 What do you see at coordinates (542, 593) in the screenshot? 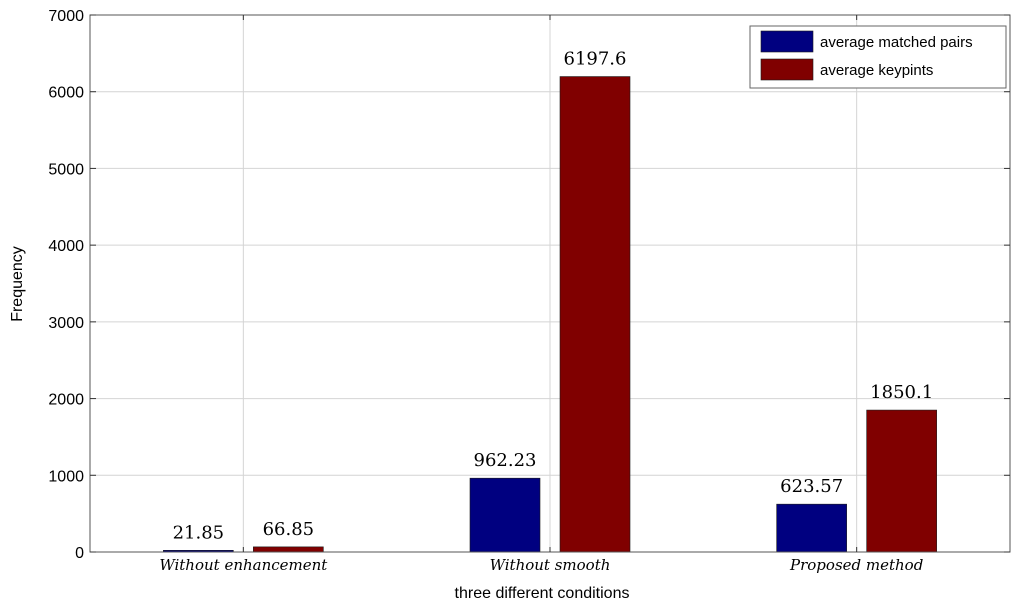
I see `x-axis-title: three different conditions` at bounding box center [542, 593].